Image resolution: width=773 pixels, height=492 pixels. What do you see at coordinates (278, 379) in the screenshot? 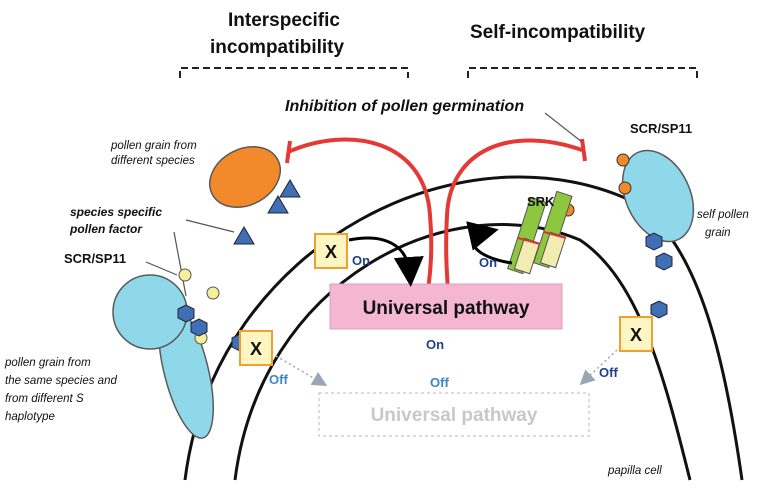
I see `off-label-left: Off` at bounding box center [278, 379].